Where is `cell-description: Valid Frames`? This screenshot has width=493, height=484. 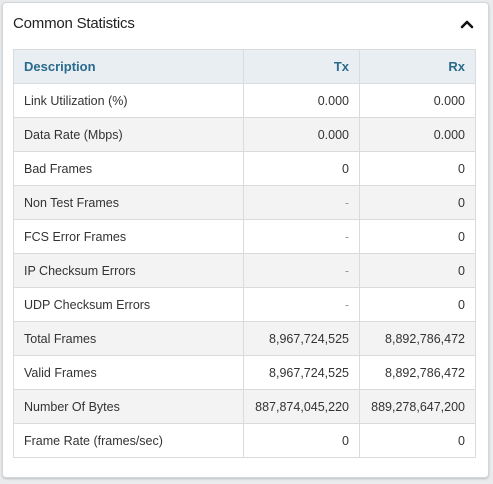
cell-description: Valid Frames is located at coordinates (128, 372).